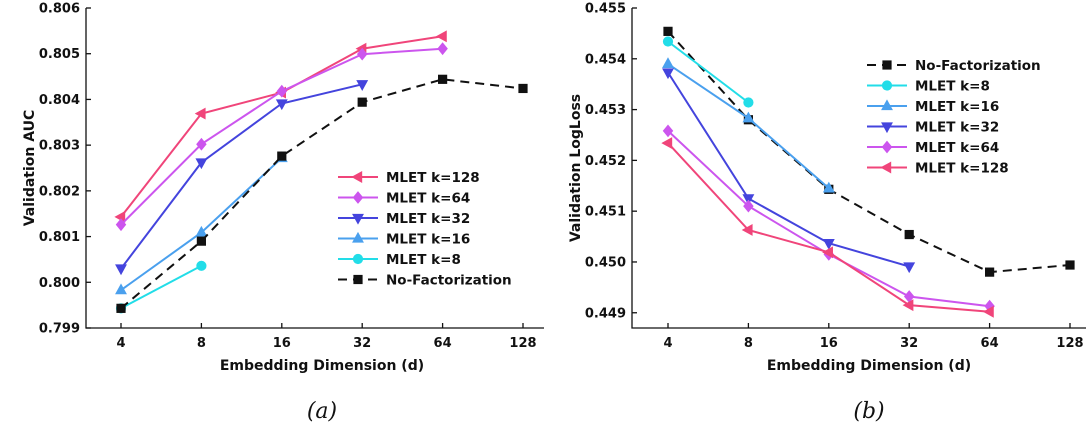 The height and width of the screenshot is (432, 1091). What do you see at coordinates (59, 191) in the screenshot?
I see `y-tick-label: 0.802` at bounding box center [59, 191].